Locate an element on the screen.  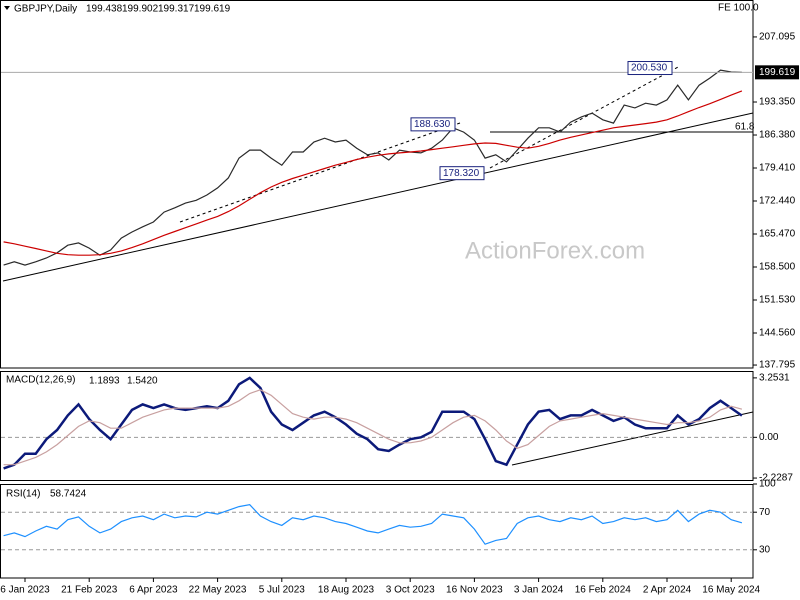
y-tick-label: 0.00 is located at coordinates (769, 437).